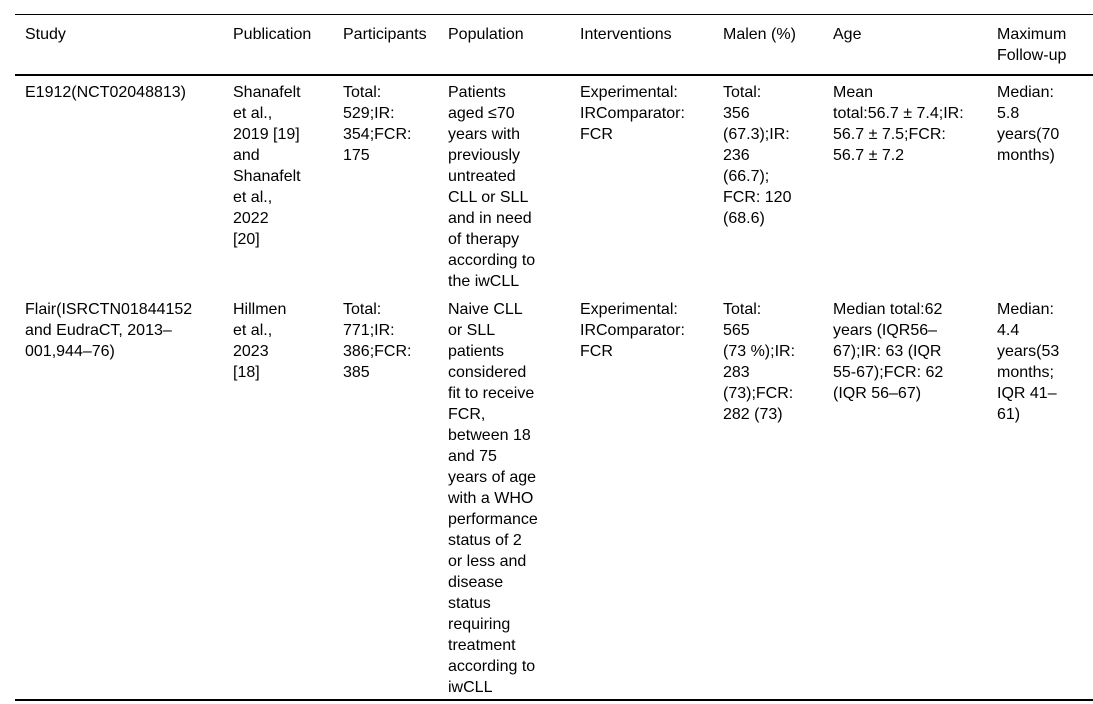  What do you see at coordinates (260, 341) in the screenshot?
I see `cell-publication: Hillmen et al., 2023 [18]` at bounding box center [260, 341].